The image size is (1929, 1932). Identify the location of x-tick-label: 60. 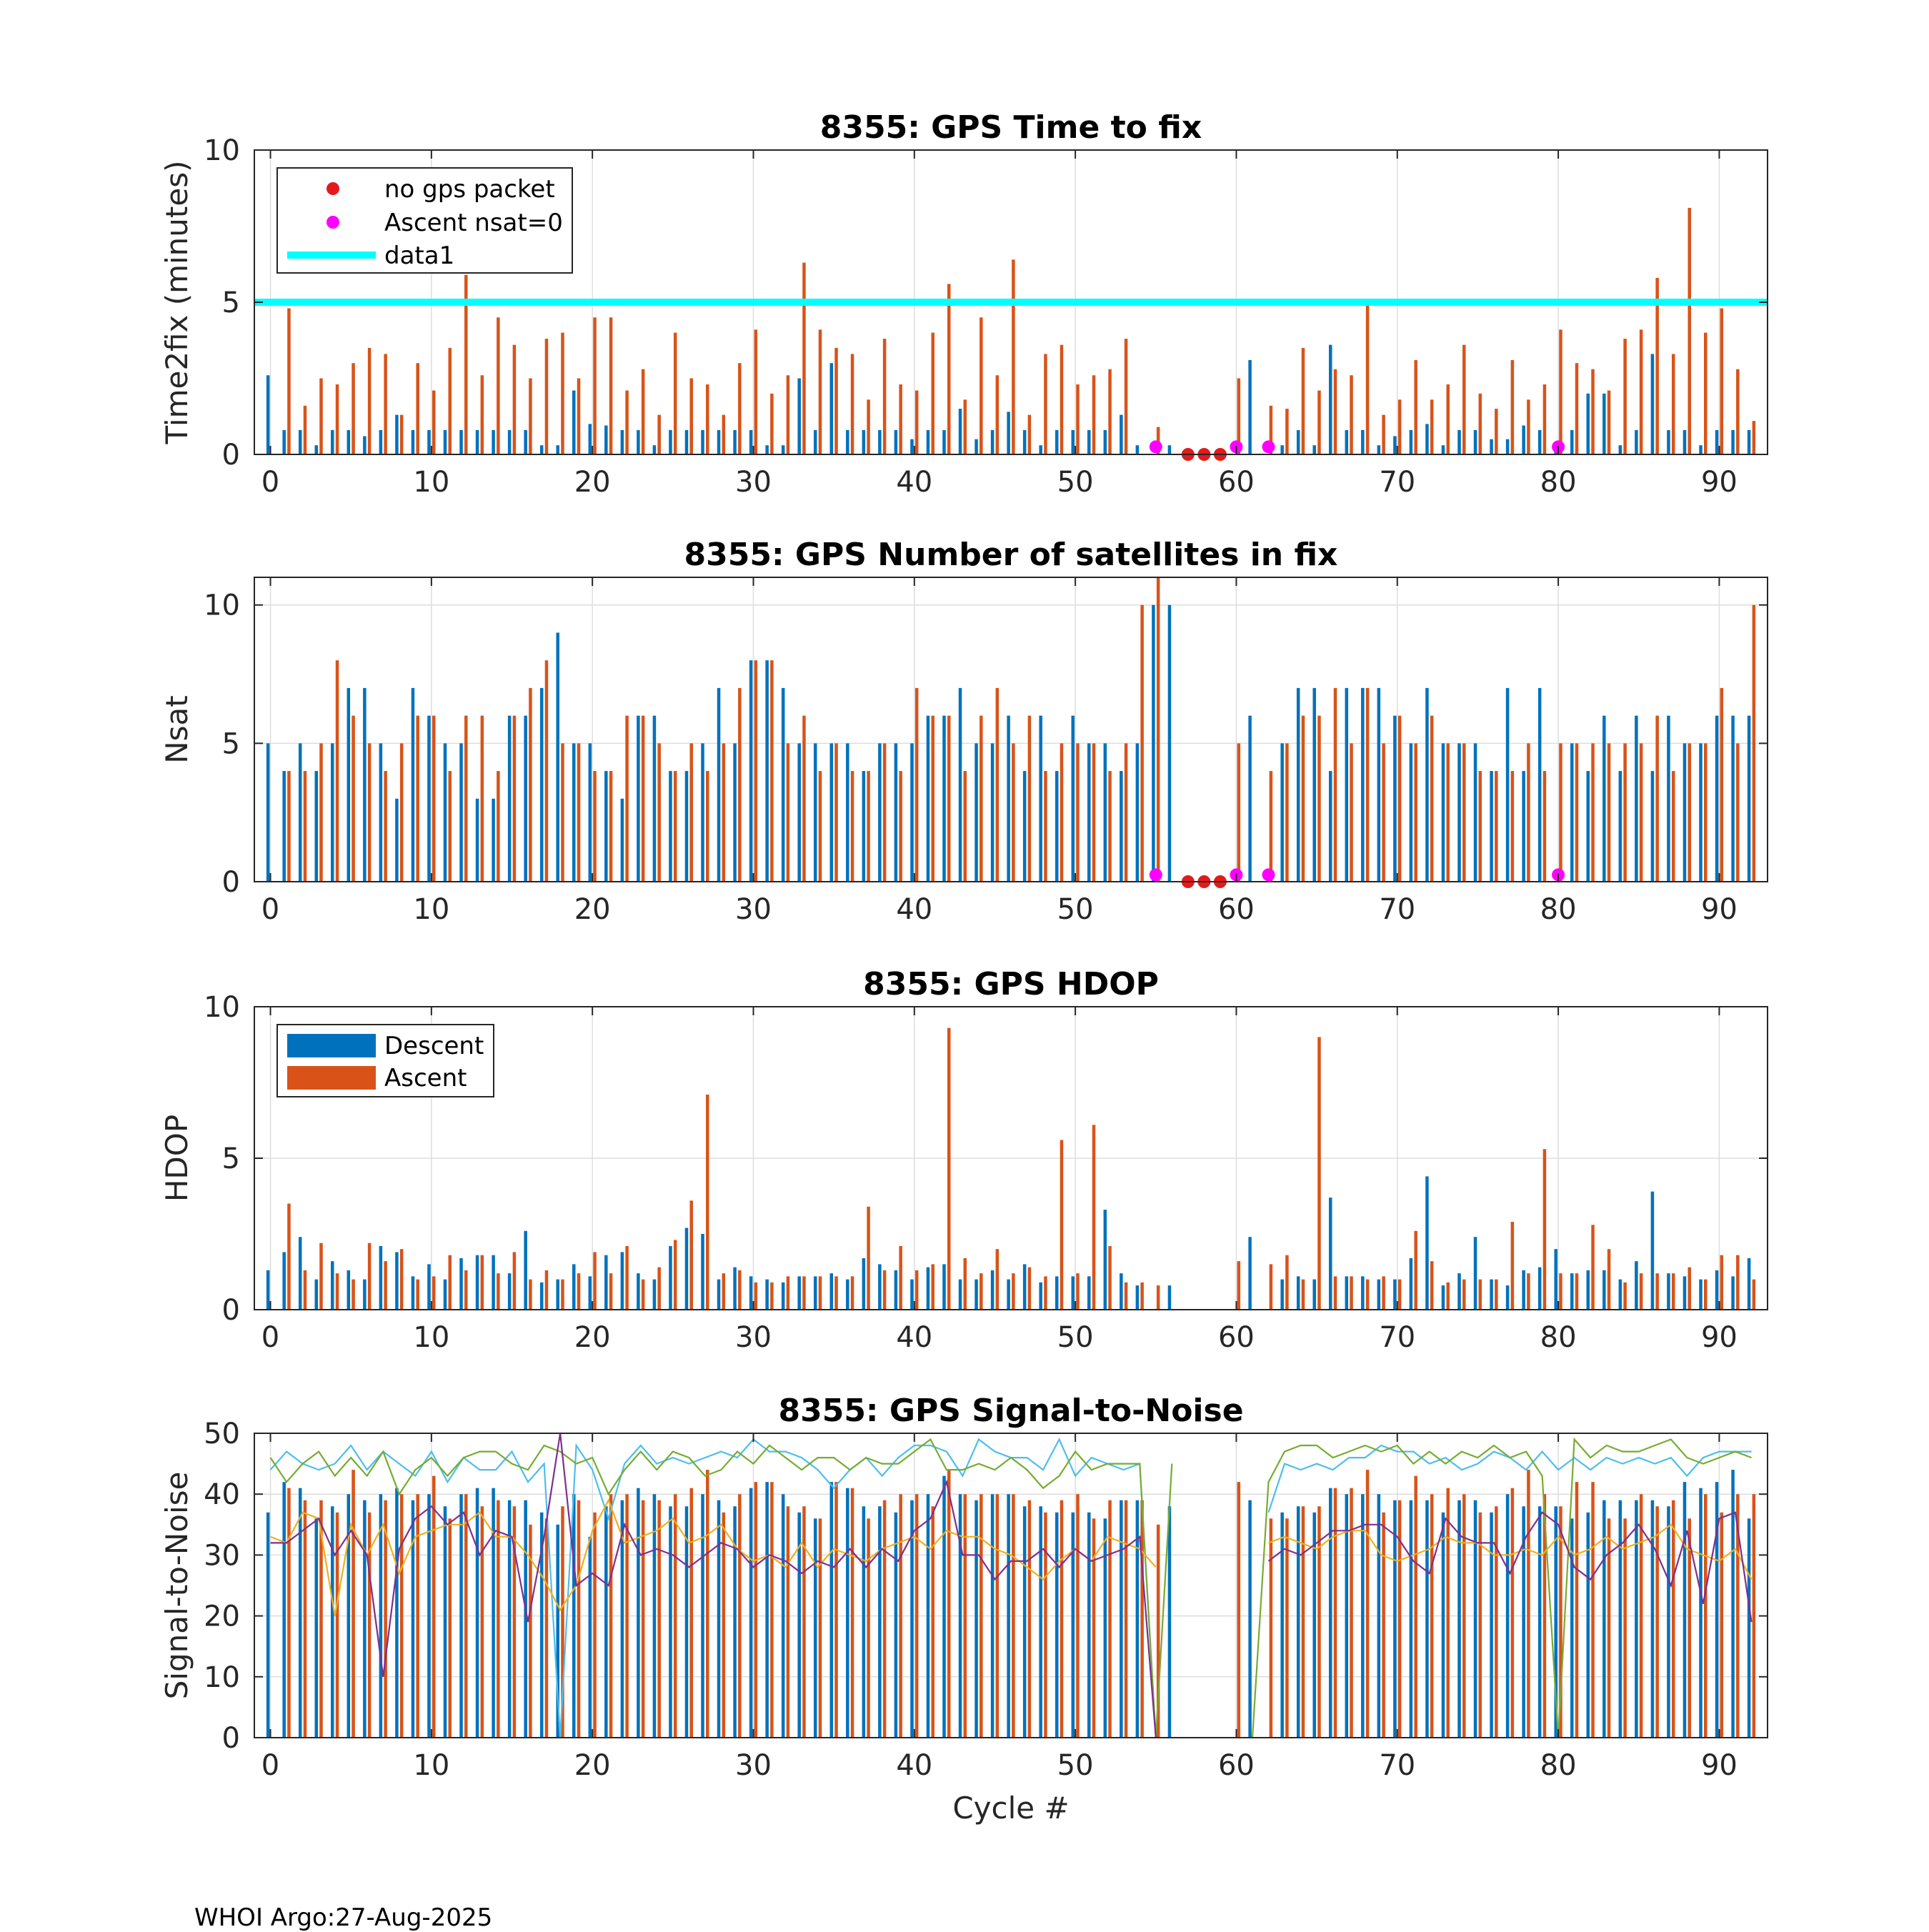
(1236, 909).